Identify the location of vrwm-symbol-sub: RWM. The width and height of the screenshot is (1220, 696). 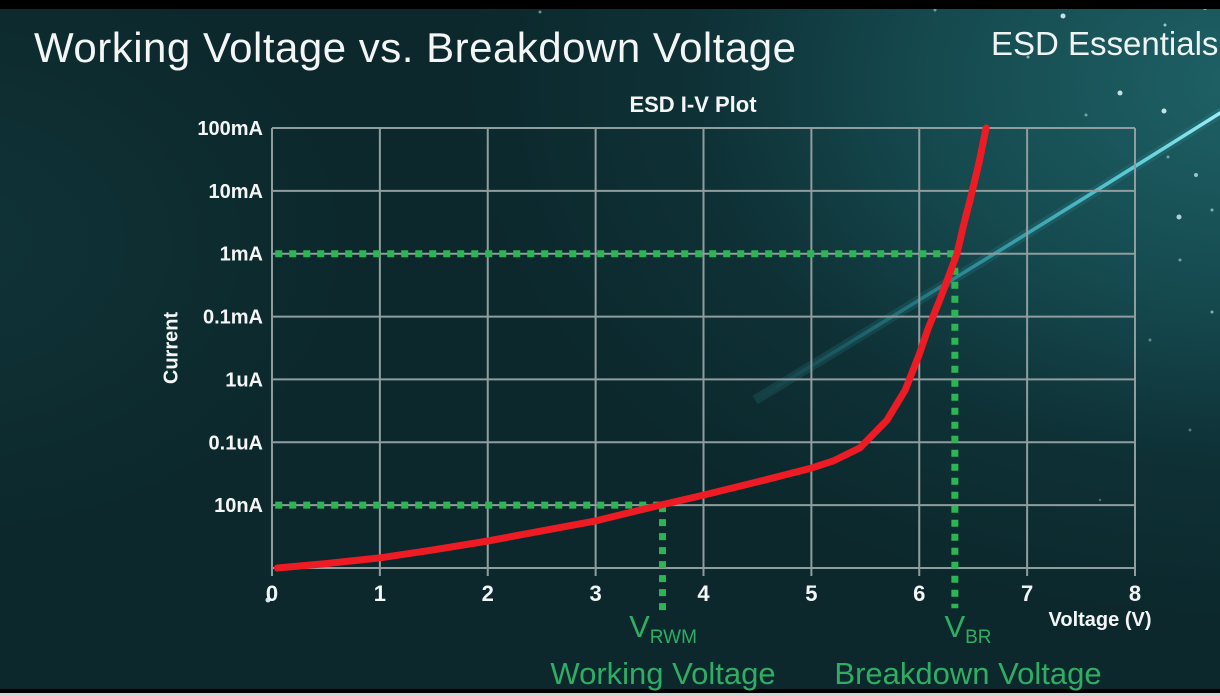
(673, 637).